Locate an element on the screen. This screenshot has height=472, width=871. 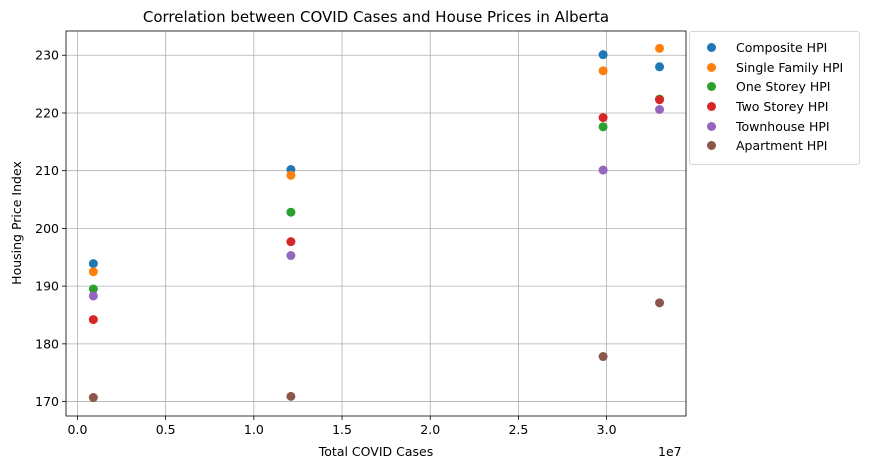
y-tick-label: 200 is located at coordinates (47, 228).